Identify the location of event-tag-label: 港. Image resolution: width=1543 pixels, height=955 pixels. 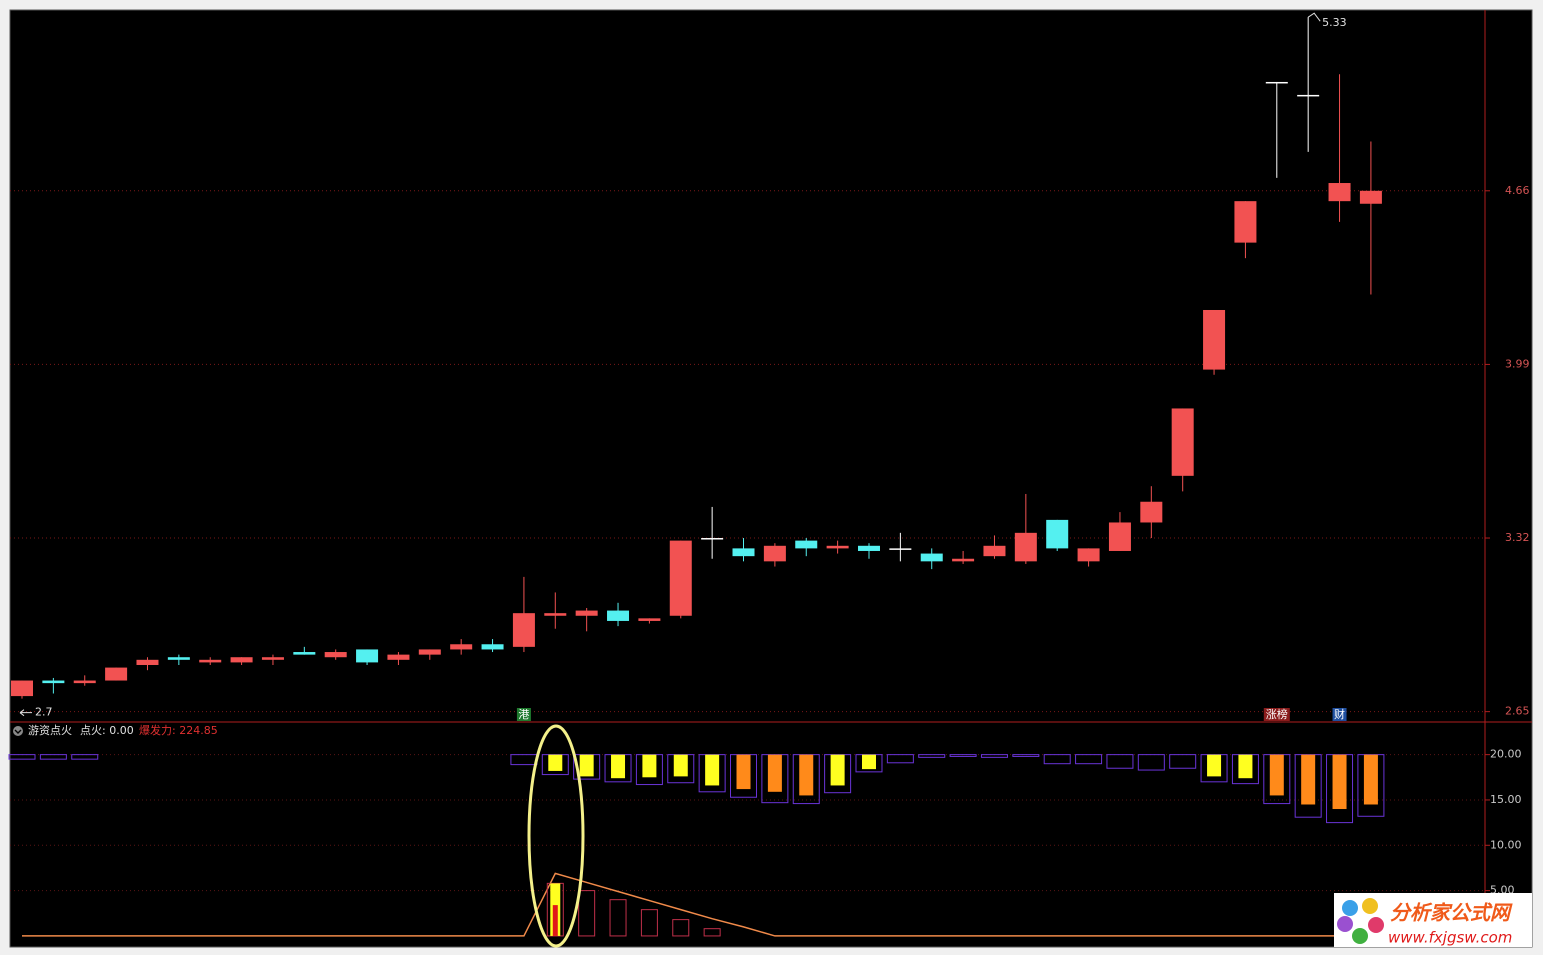
(523, 714).